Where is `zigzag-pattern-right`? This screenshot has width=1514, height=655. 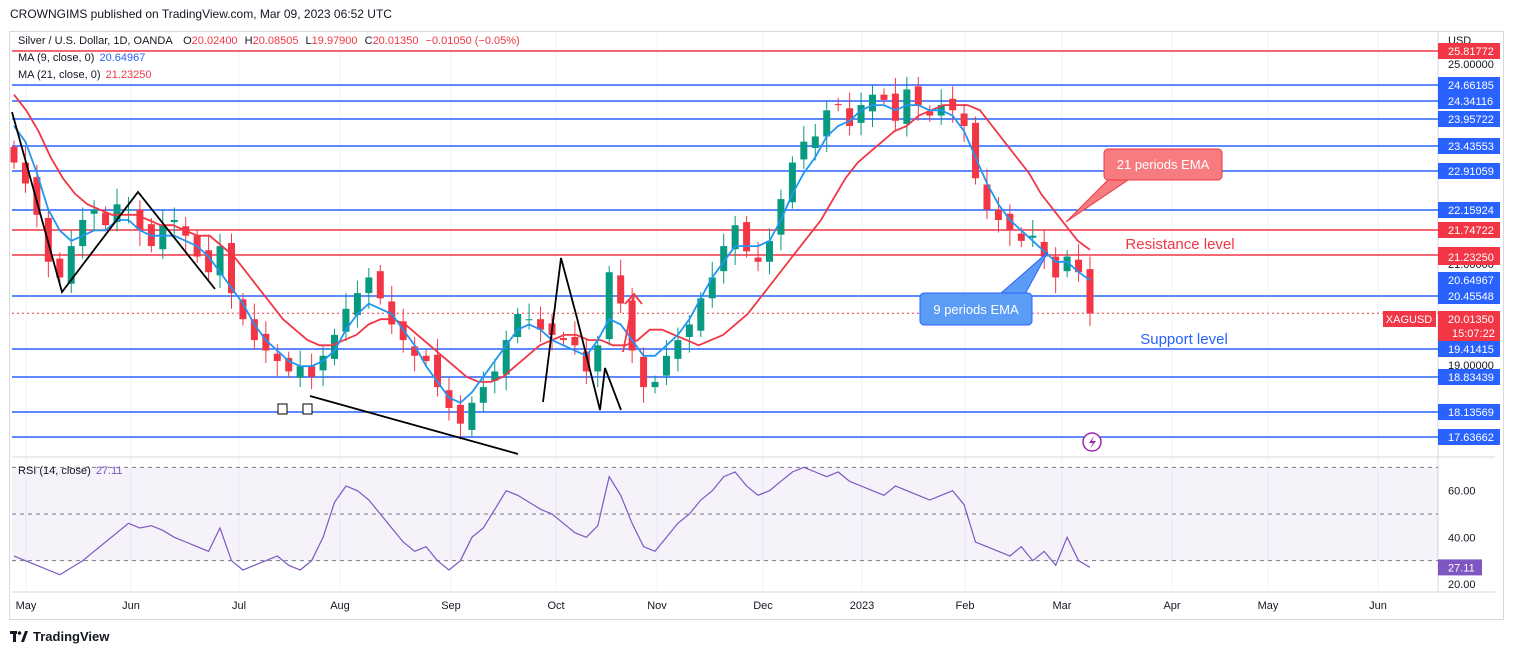 zigzag-pattern-right is located at coordinates (582, 334).